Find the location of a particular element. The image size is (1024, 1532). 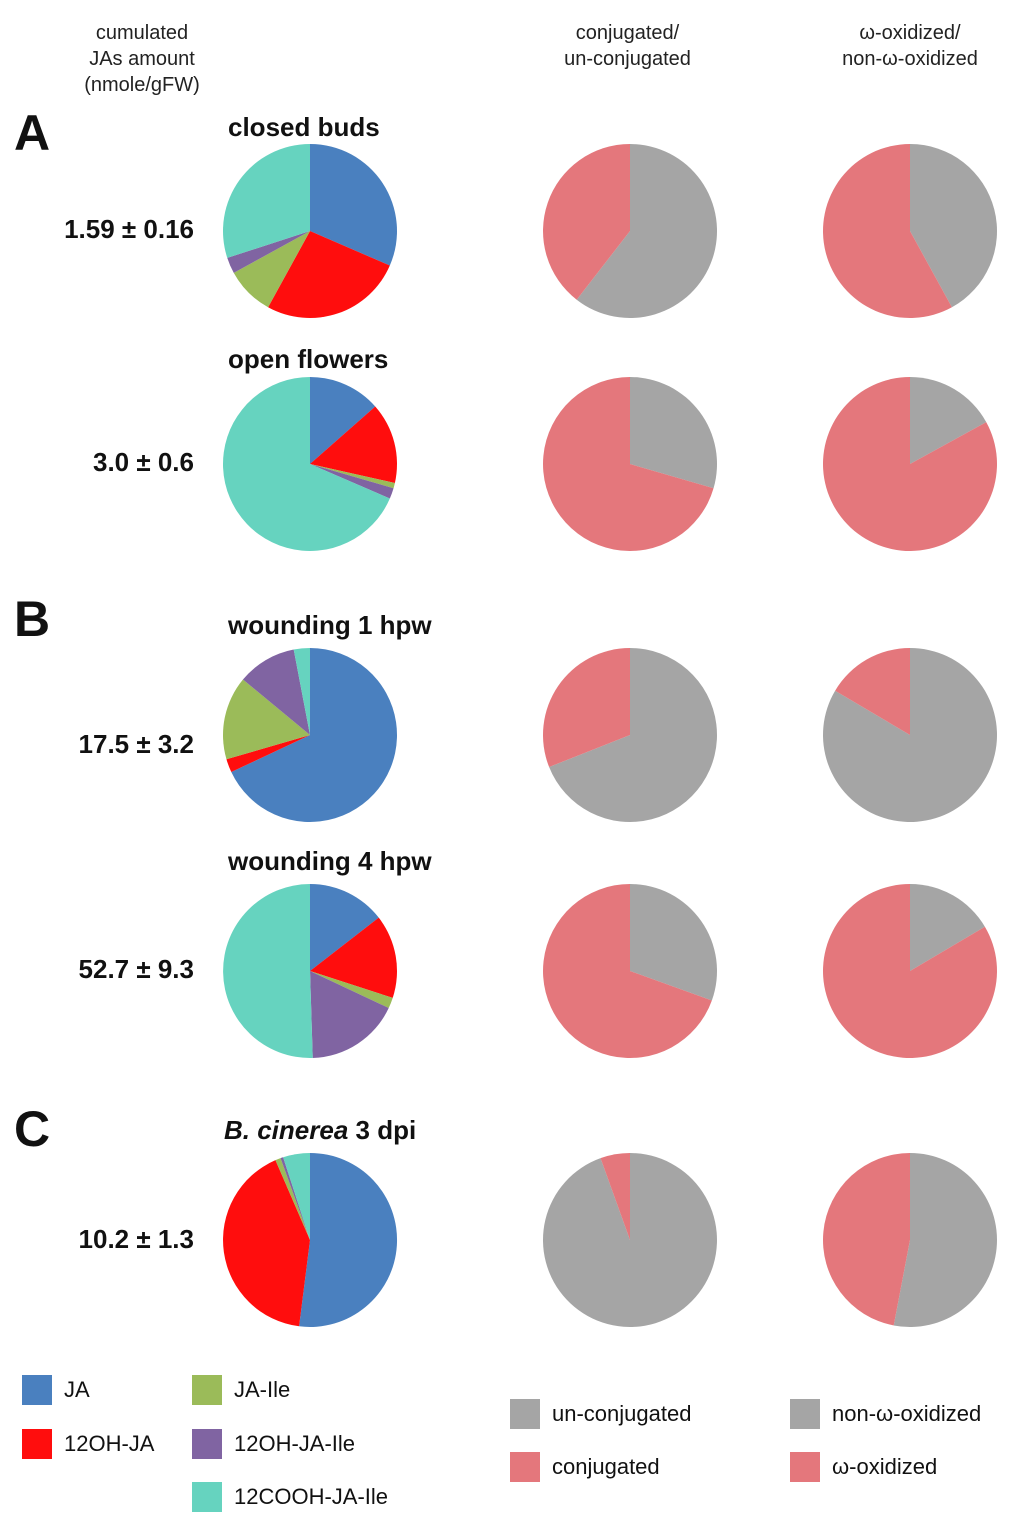

legend-item-conjugated: conjugated is located at coordinates (585, 1467).